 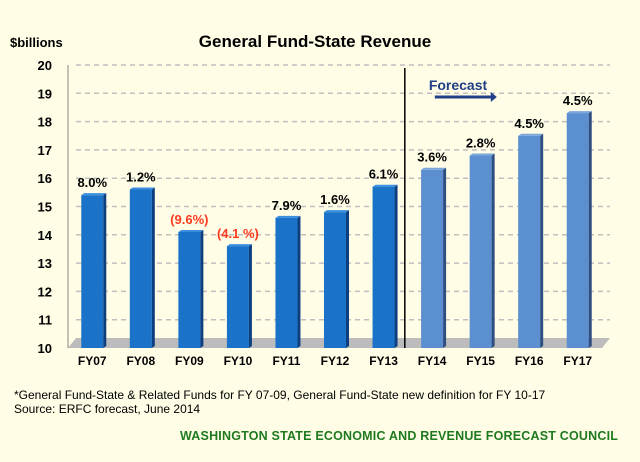 What do you see at coordinates (529, 361) in the screenshot?
I see `x-tick-label: FY16` at bounding box center [529, 361].